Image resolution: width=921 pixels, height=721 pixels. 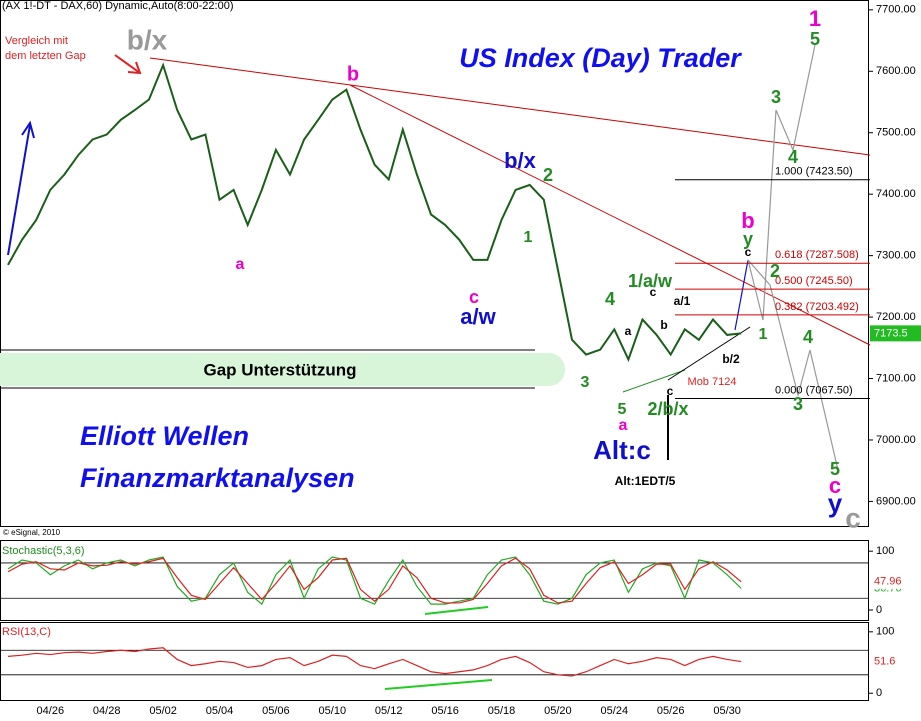 What do you see at coordinates (558, 711) in the screenshot?
I see `x-tick-label: 05/20` at bounding box center [558, 711].